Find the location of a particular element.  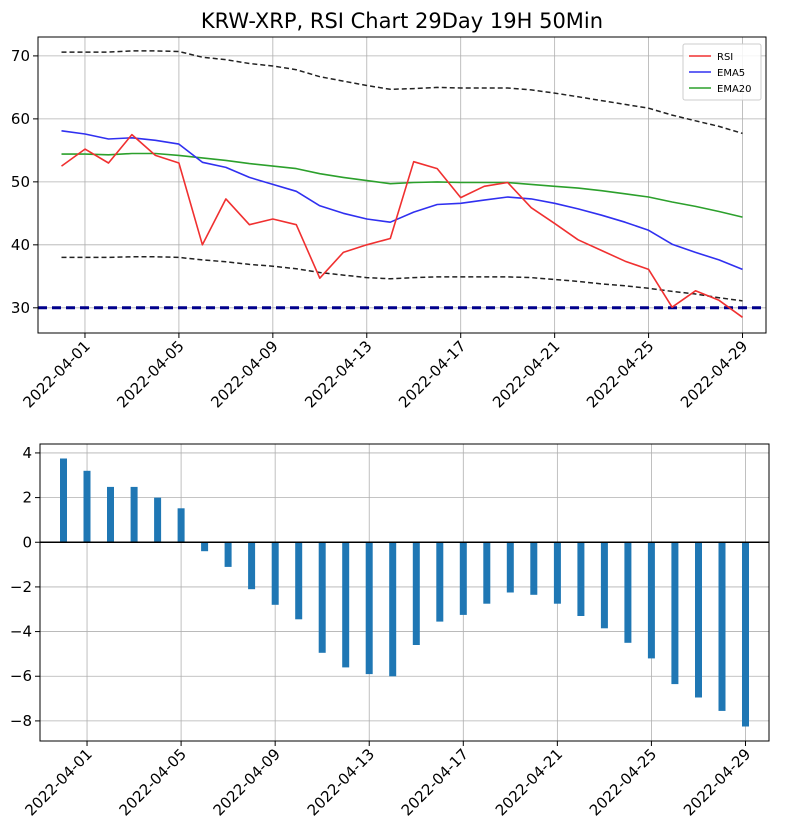

y-tick-label: 70 is located at coordinates (20, 56).